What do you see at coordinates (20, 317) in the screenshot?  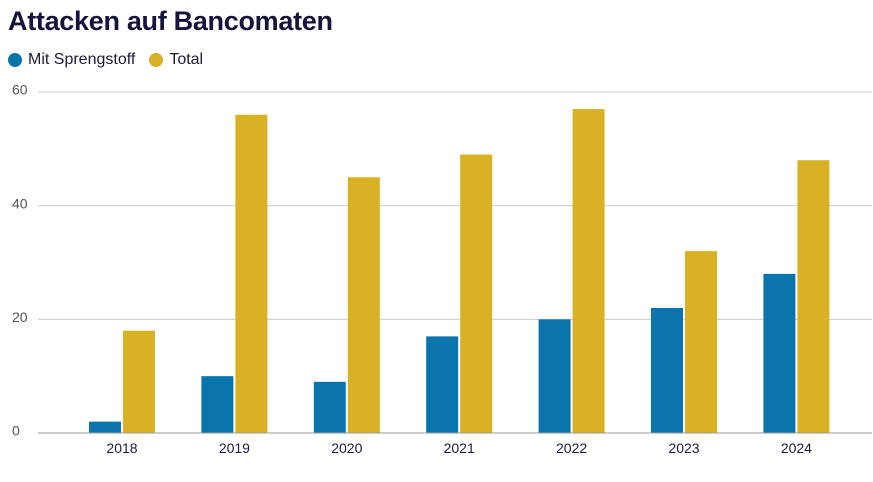 I see `y-tick-label: 20` at bounding box center [20, 317].